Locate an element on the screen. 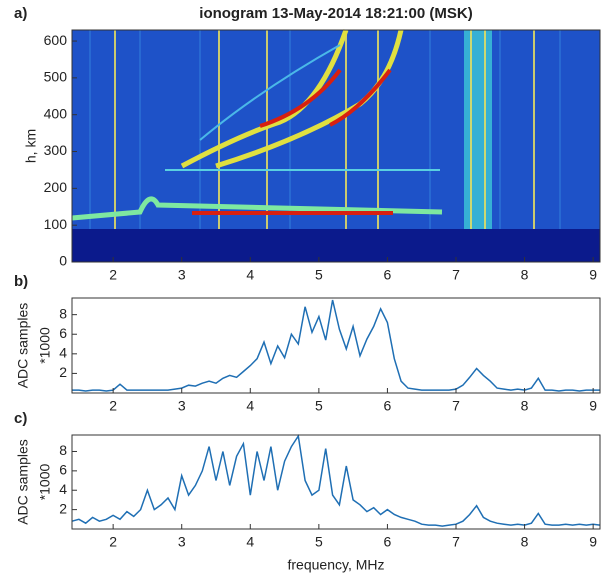 The width and height of the screenshot is (606, 579). panel-label: c) is located at coordinates (20, 418).